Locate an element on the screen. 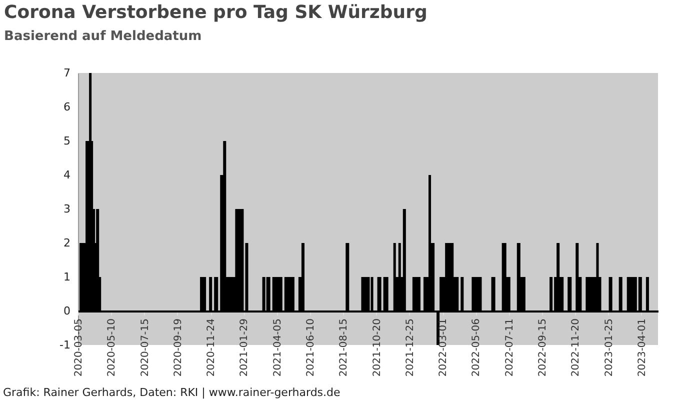 This screenshot has width=700, height=400. x-tick-label: 2022-07-11 is located at coordinates (510, 347).